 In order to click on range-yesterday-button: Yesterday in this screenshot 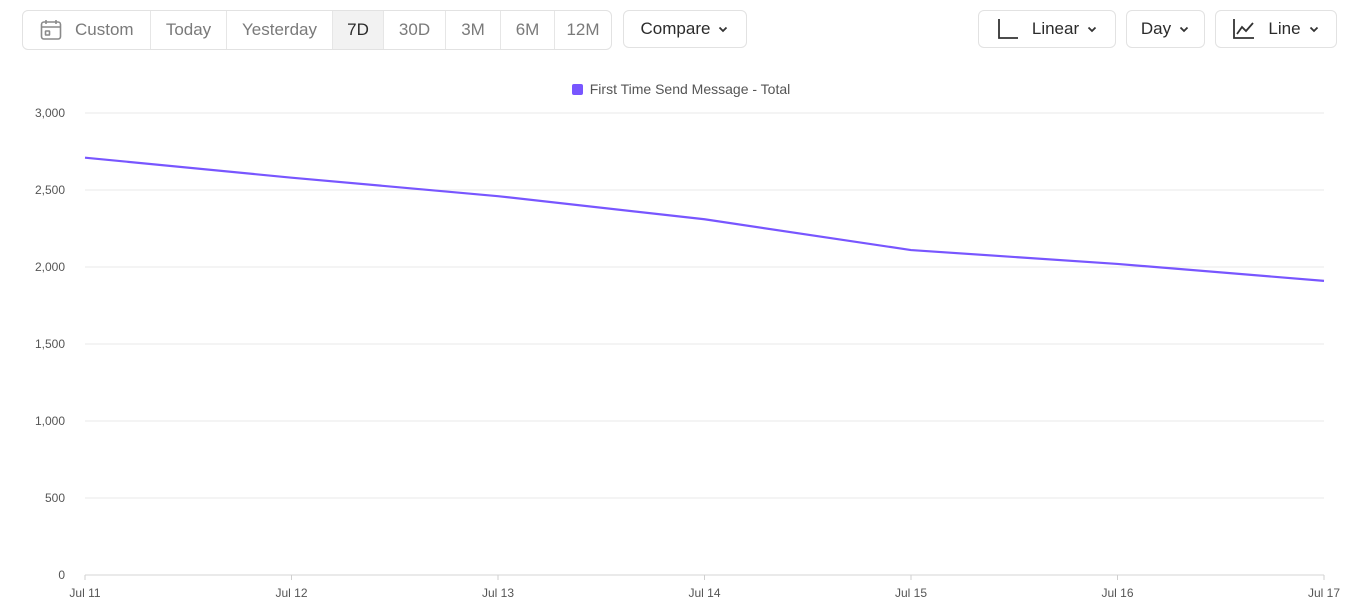, I will do `click(280, 30)`.